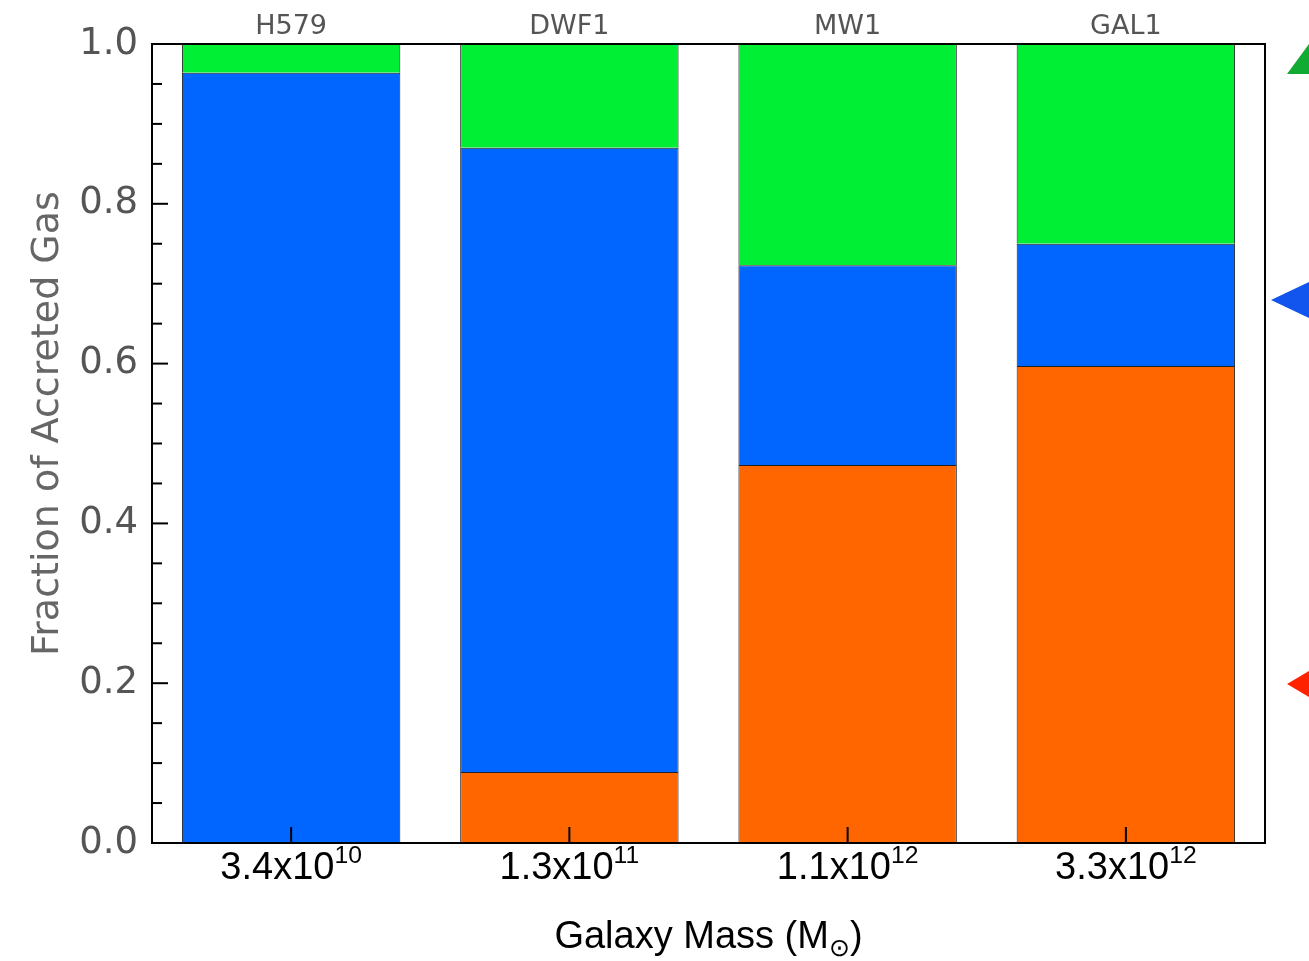 This screenshot has width=1309, height=961. Describe the element at coordinates (291, 24) in the screenshot. I see `text: H579` at that location.